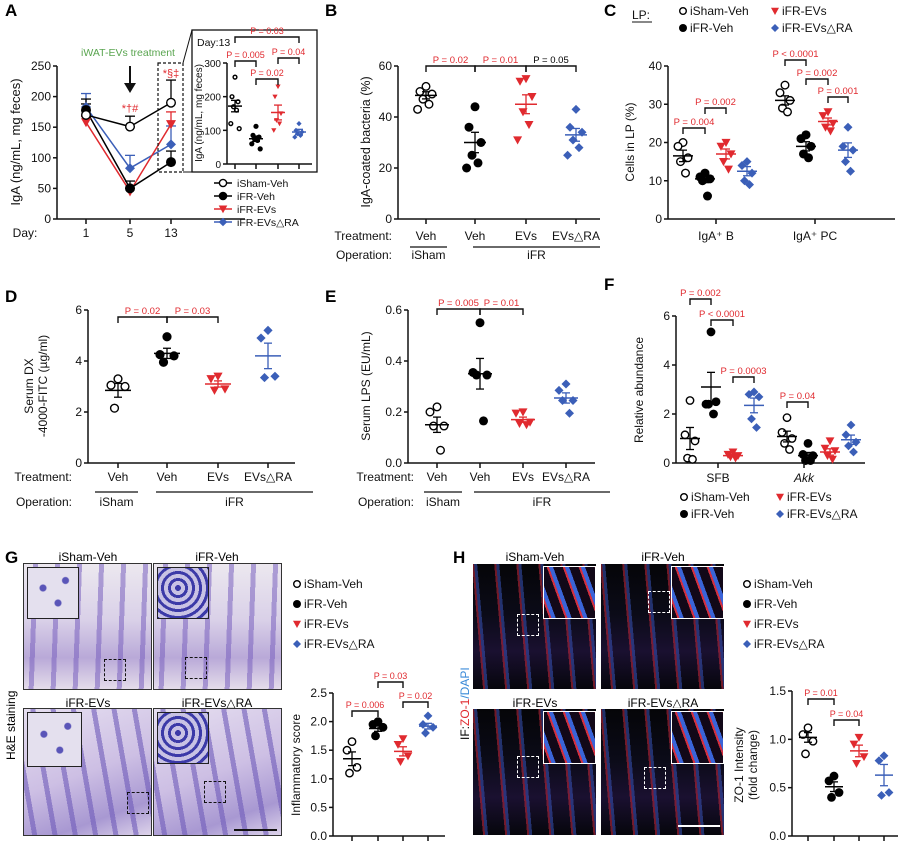  What do you see at coordinates (393, 310) in the screenshot?
I see `y-tick-label: 0.6` at bounding box center [393, 310].